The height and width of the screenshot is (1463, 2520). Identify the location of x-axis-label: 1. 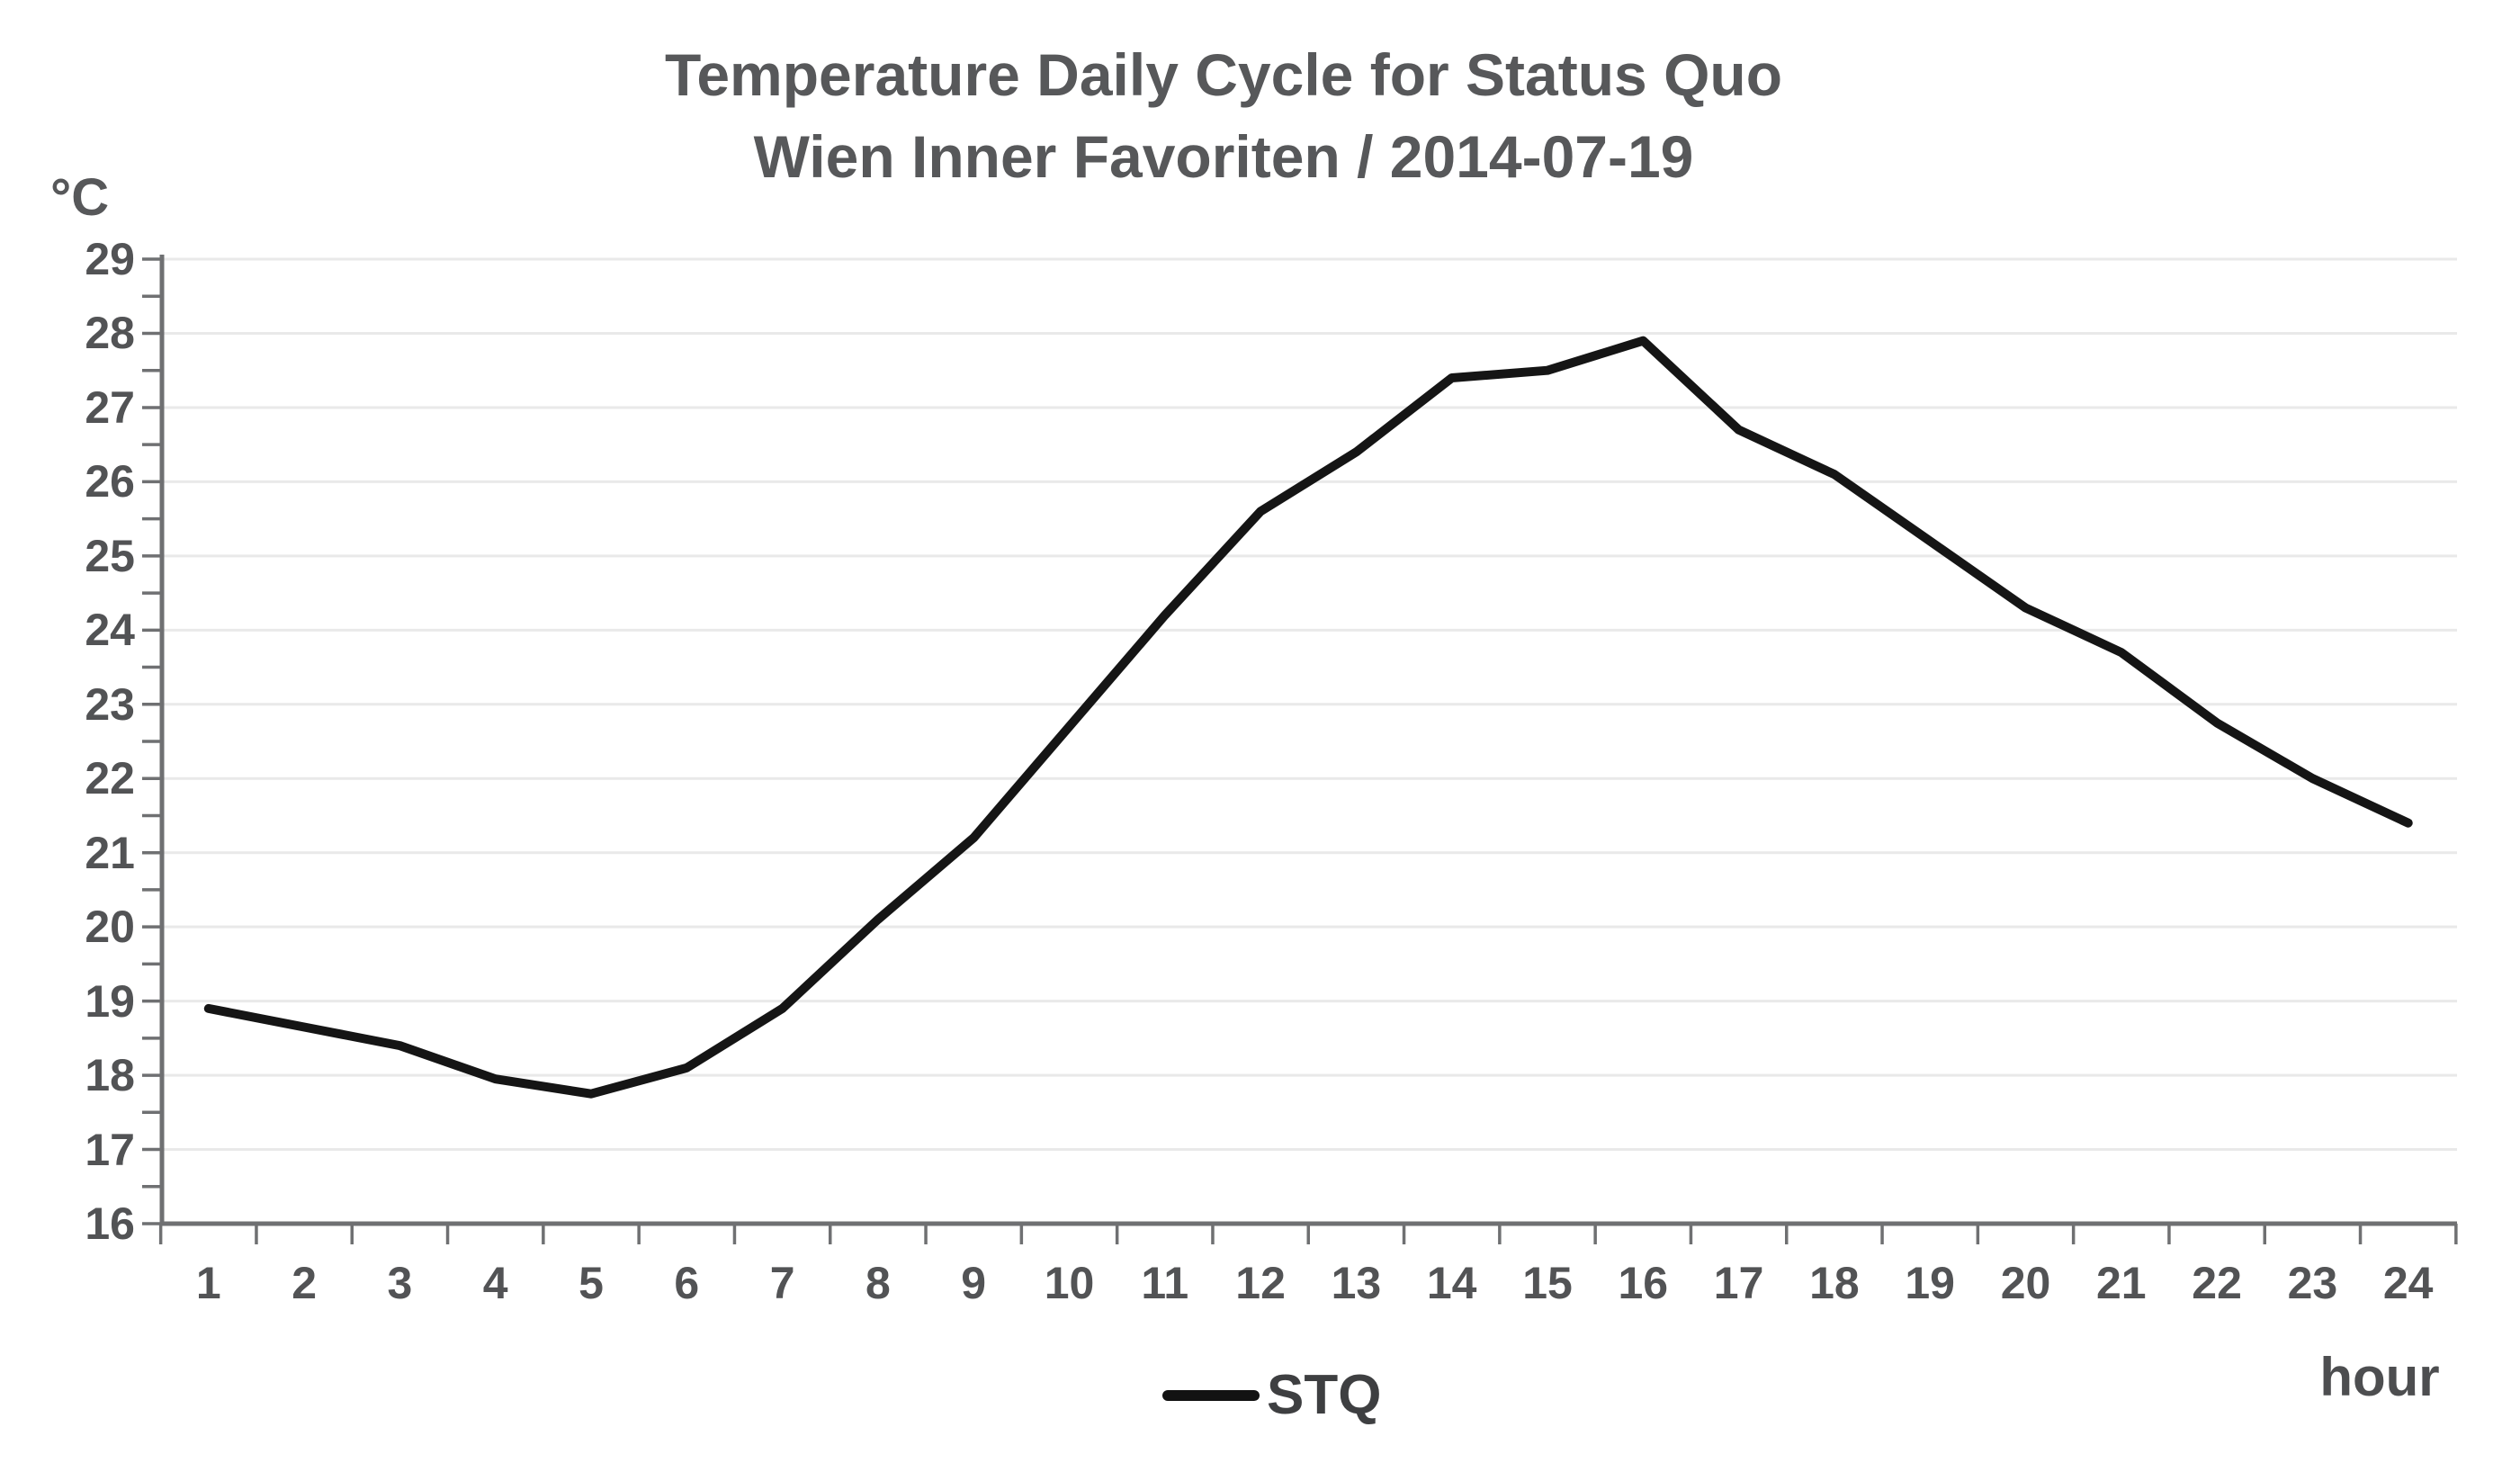
(208, 1283).